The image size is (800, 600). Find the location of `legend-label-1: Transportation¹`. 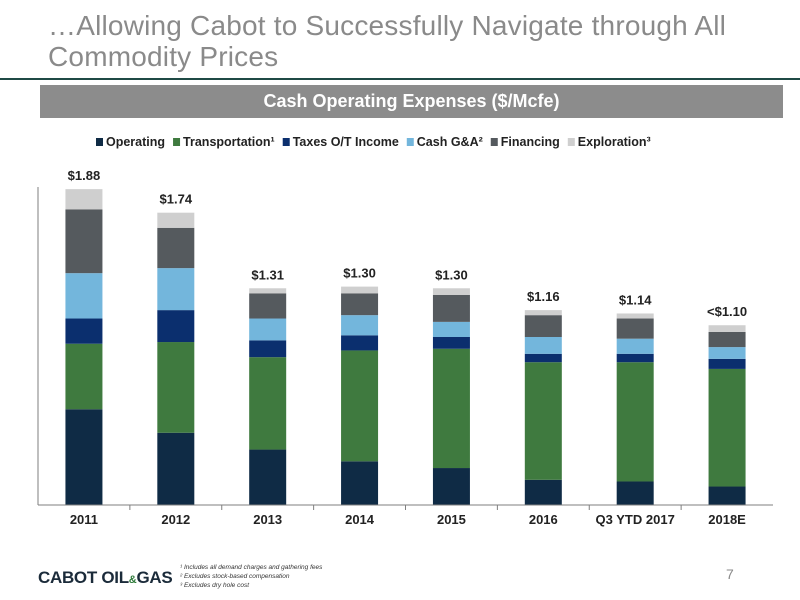

legend-label-1: Transportation¹ is located at coordinates (229, 142).